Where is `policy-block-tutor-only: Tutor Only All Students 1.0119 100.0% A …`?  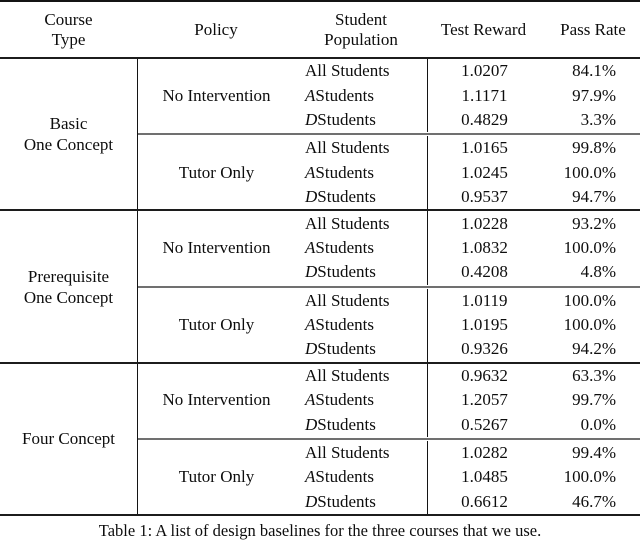
policy-block-tutor-only: Tutor Only All Students 1.0119 100.0% A … is located at coordinates (389, 325).